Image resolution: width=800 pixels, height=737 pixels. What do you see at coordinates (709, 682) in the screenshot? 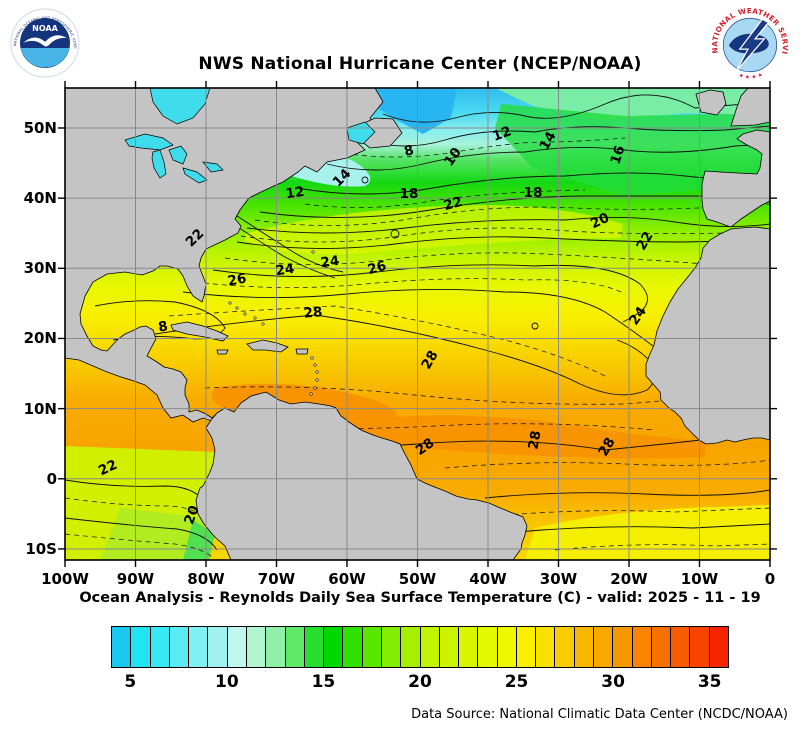
I see `colorbar-tick-label: 35` at bounding box center [709, 682].